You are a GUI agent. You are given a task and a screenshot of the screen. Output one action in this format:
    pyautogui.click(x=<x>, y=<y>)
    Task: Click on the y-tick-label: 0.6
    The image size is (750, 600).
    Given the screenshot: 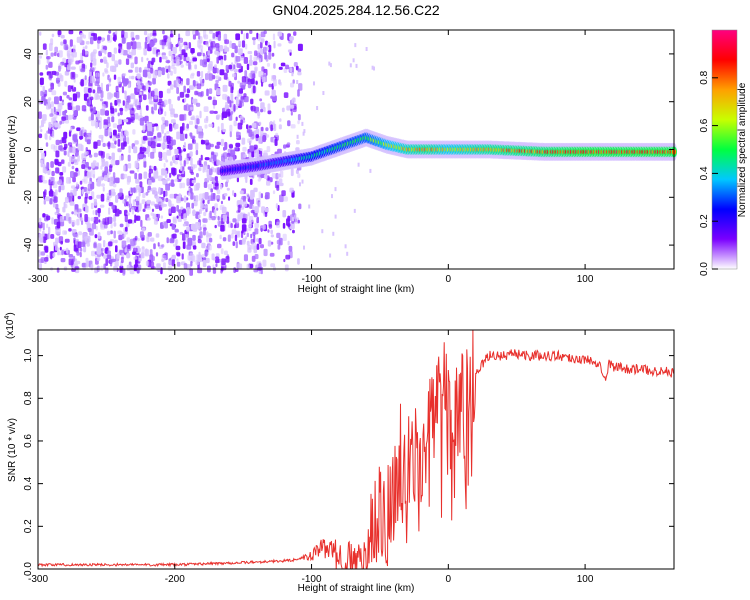 What is the action you would take?
    pyautogui.click(x=28, y=441)
    